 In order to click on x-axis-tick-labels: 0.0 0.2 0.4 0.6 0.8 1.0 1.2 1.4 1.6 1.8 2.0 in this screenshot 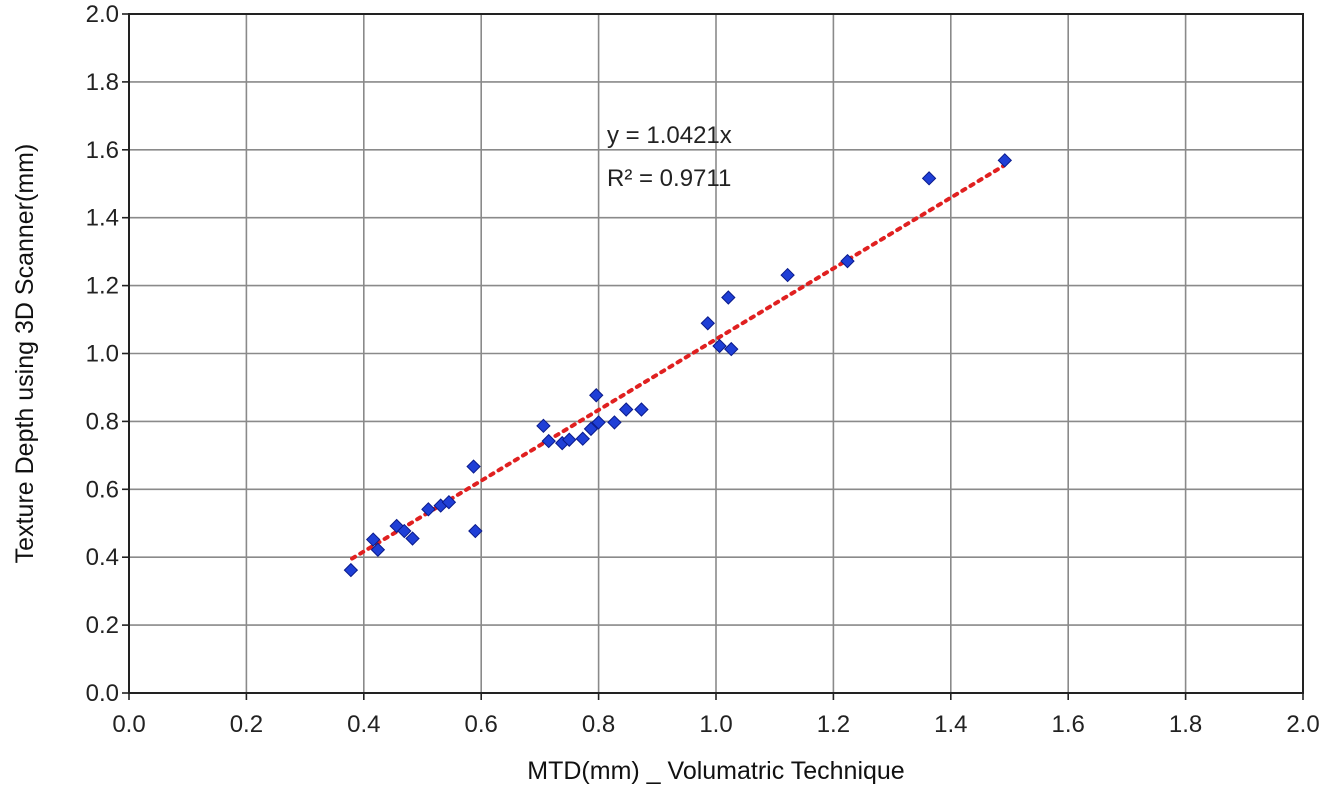, I will do `click(715, 724)`.